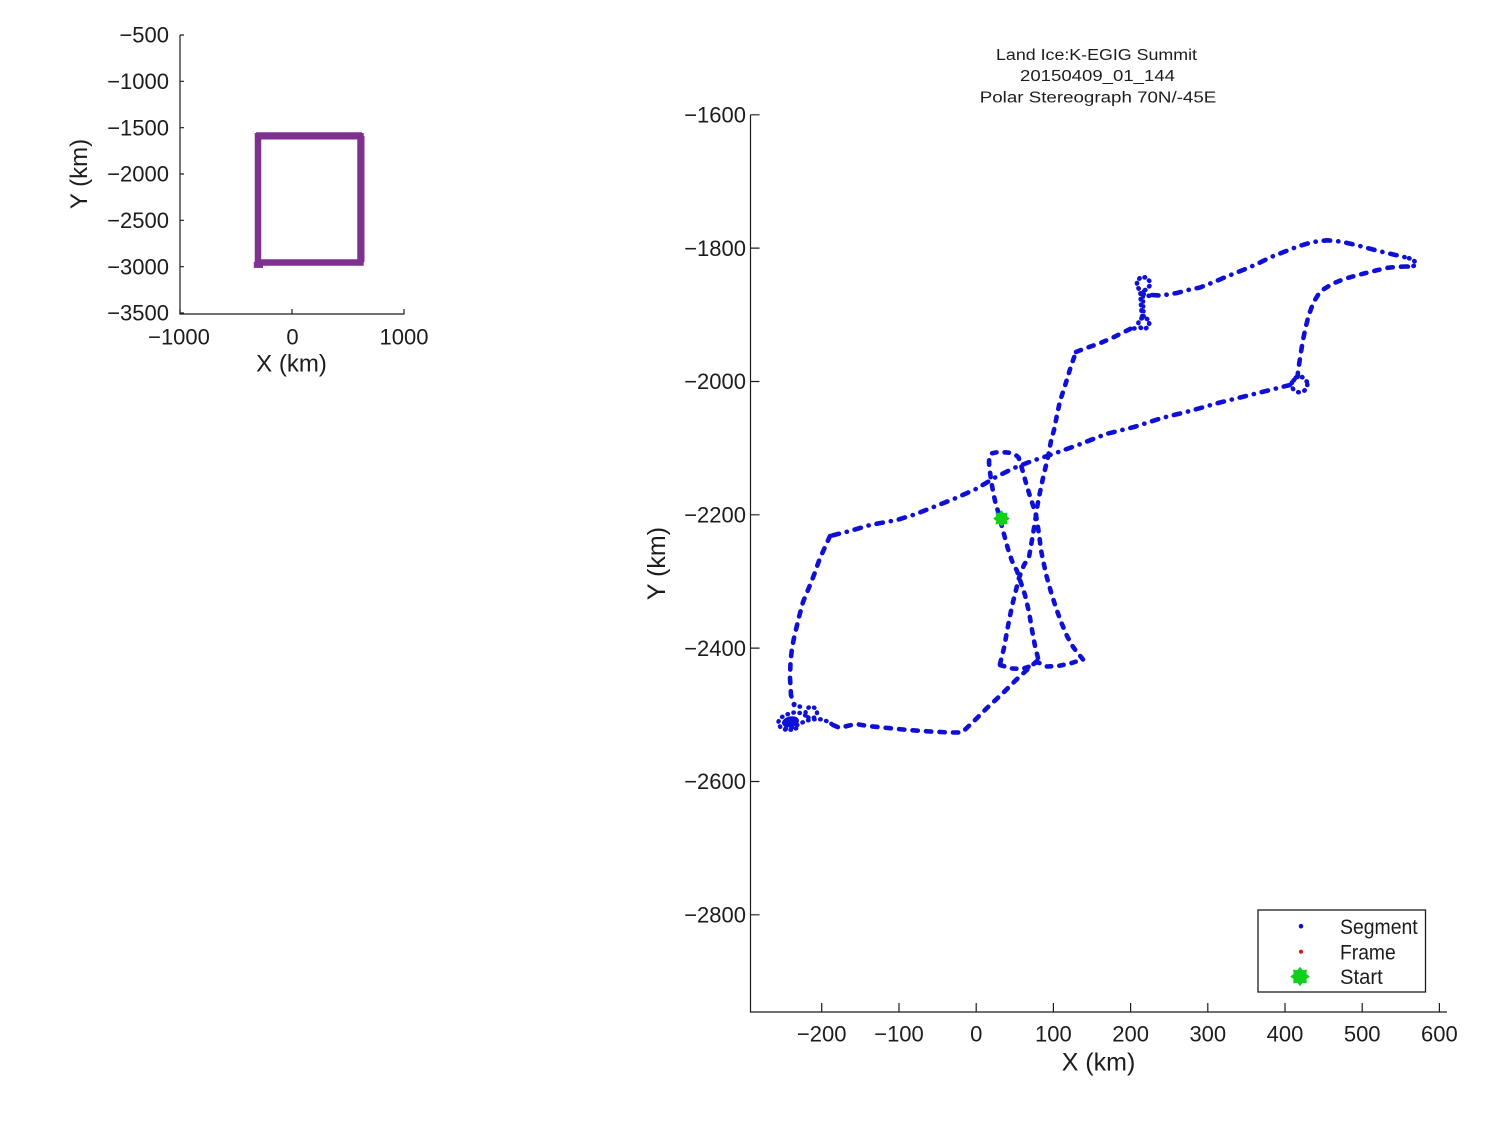 The image size is (1500, 1130). I want to click on svg-text: −200, so click(822, 1034).